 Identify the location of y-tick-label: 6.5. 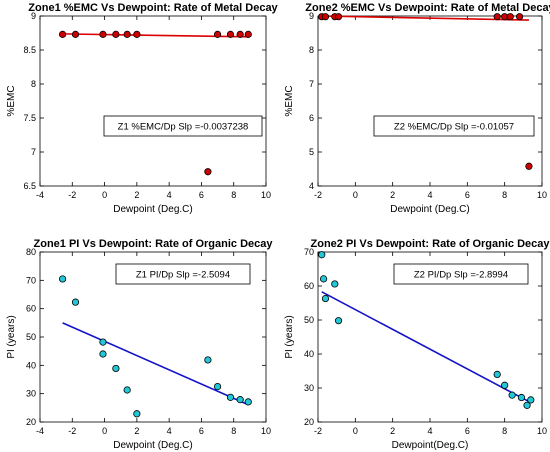
(29, 186).